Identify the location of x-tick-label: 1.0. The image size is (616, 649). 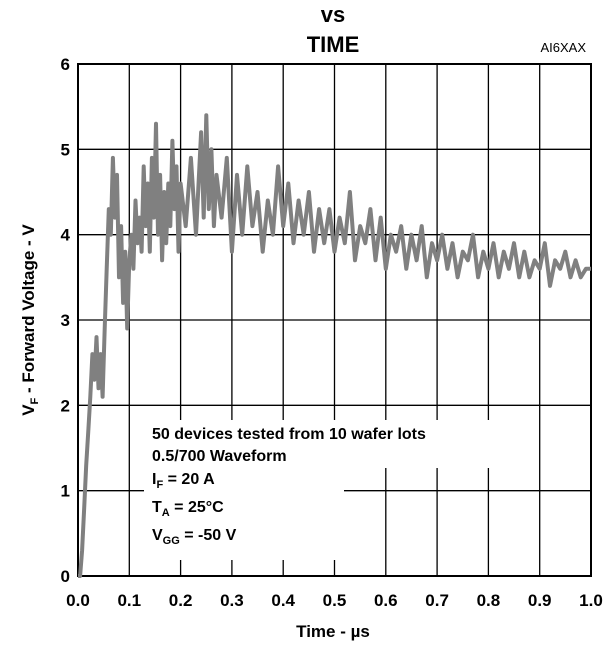
(591, 600).